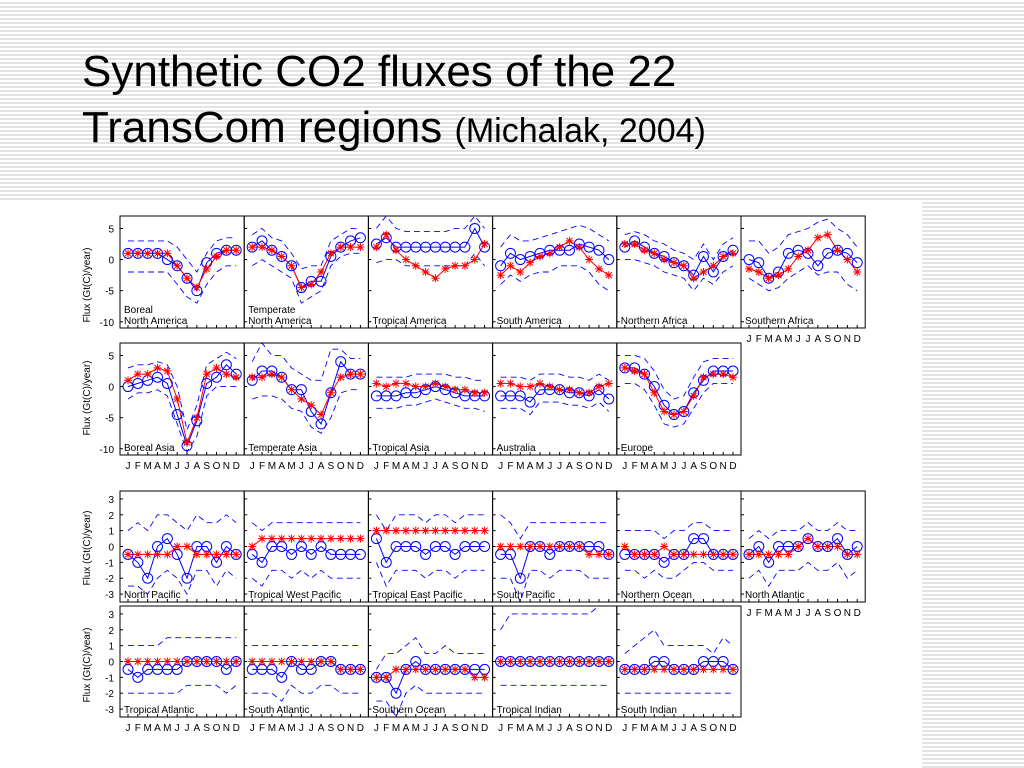 The width and height of the screenshot is (1024, 768). I want to click on y-tick-label: -2, so click(109, 694).